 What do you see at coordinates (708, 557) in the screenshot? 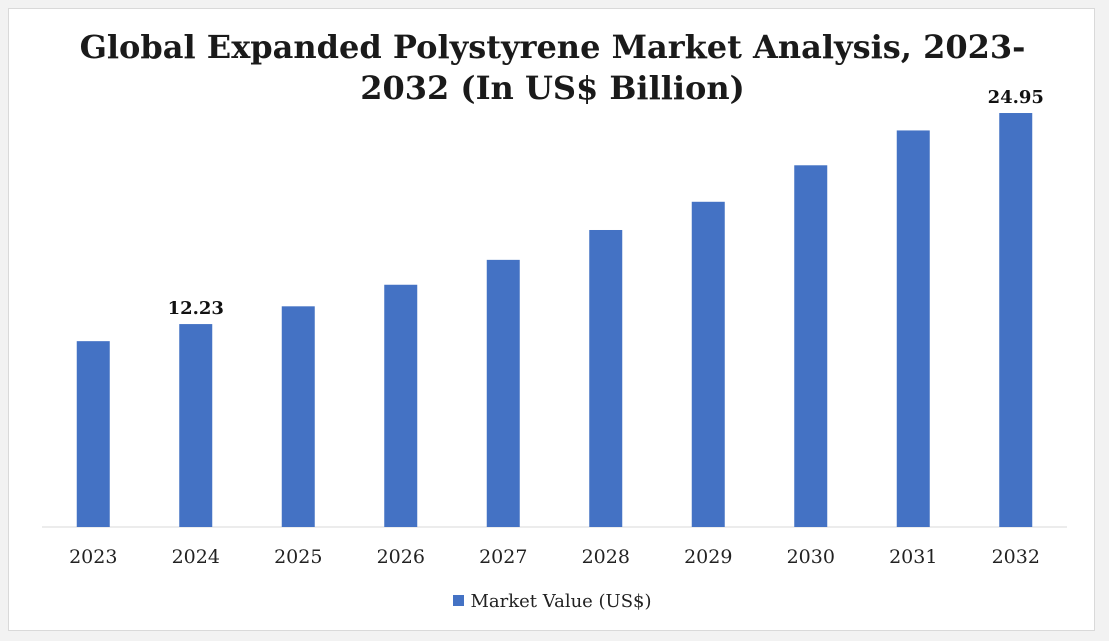
I see `x-tick-label-2029: 2029` at bounding box center [708, 557].